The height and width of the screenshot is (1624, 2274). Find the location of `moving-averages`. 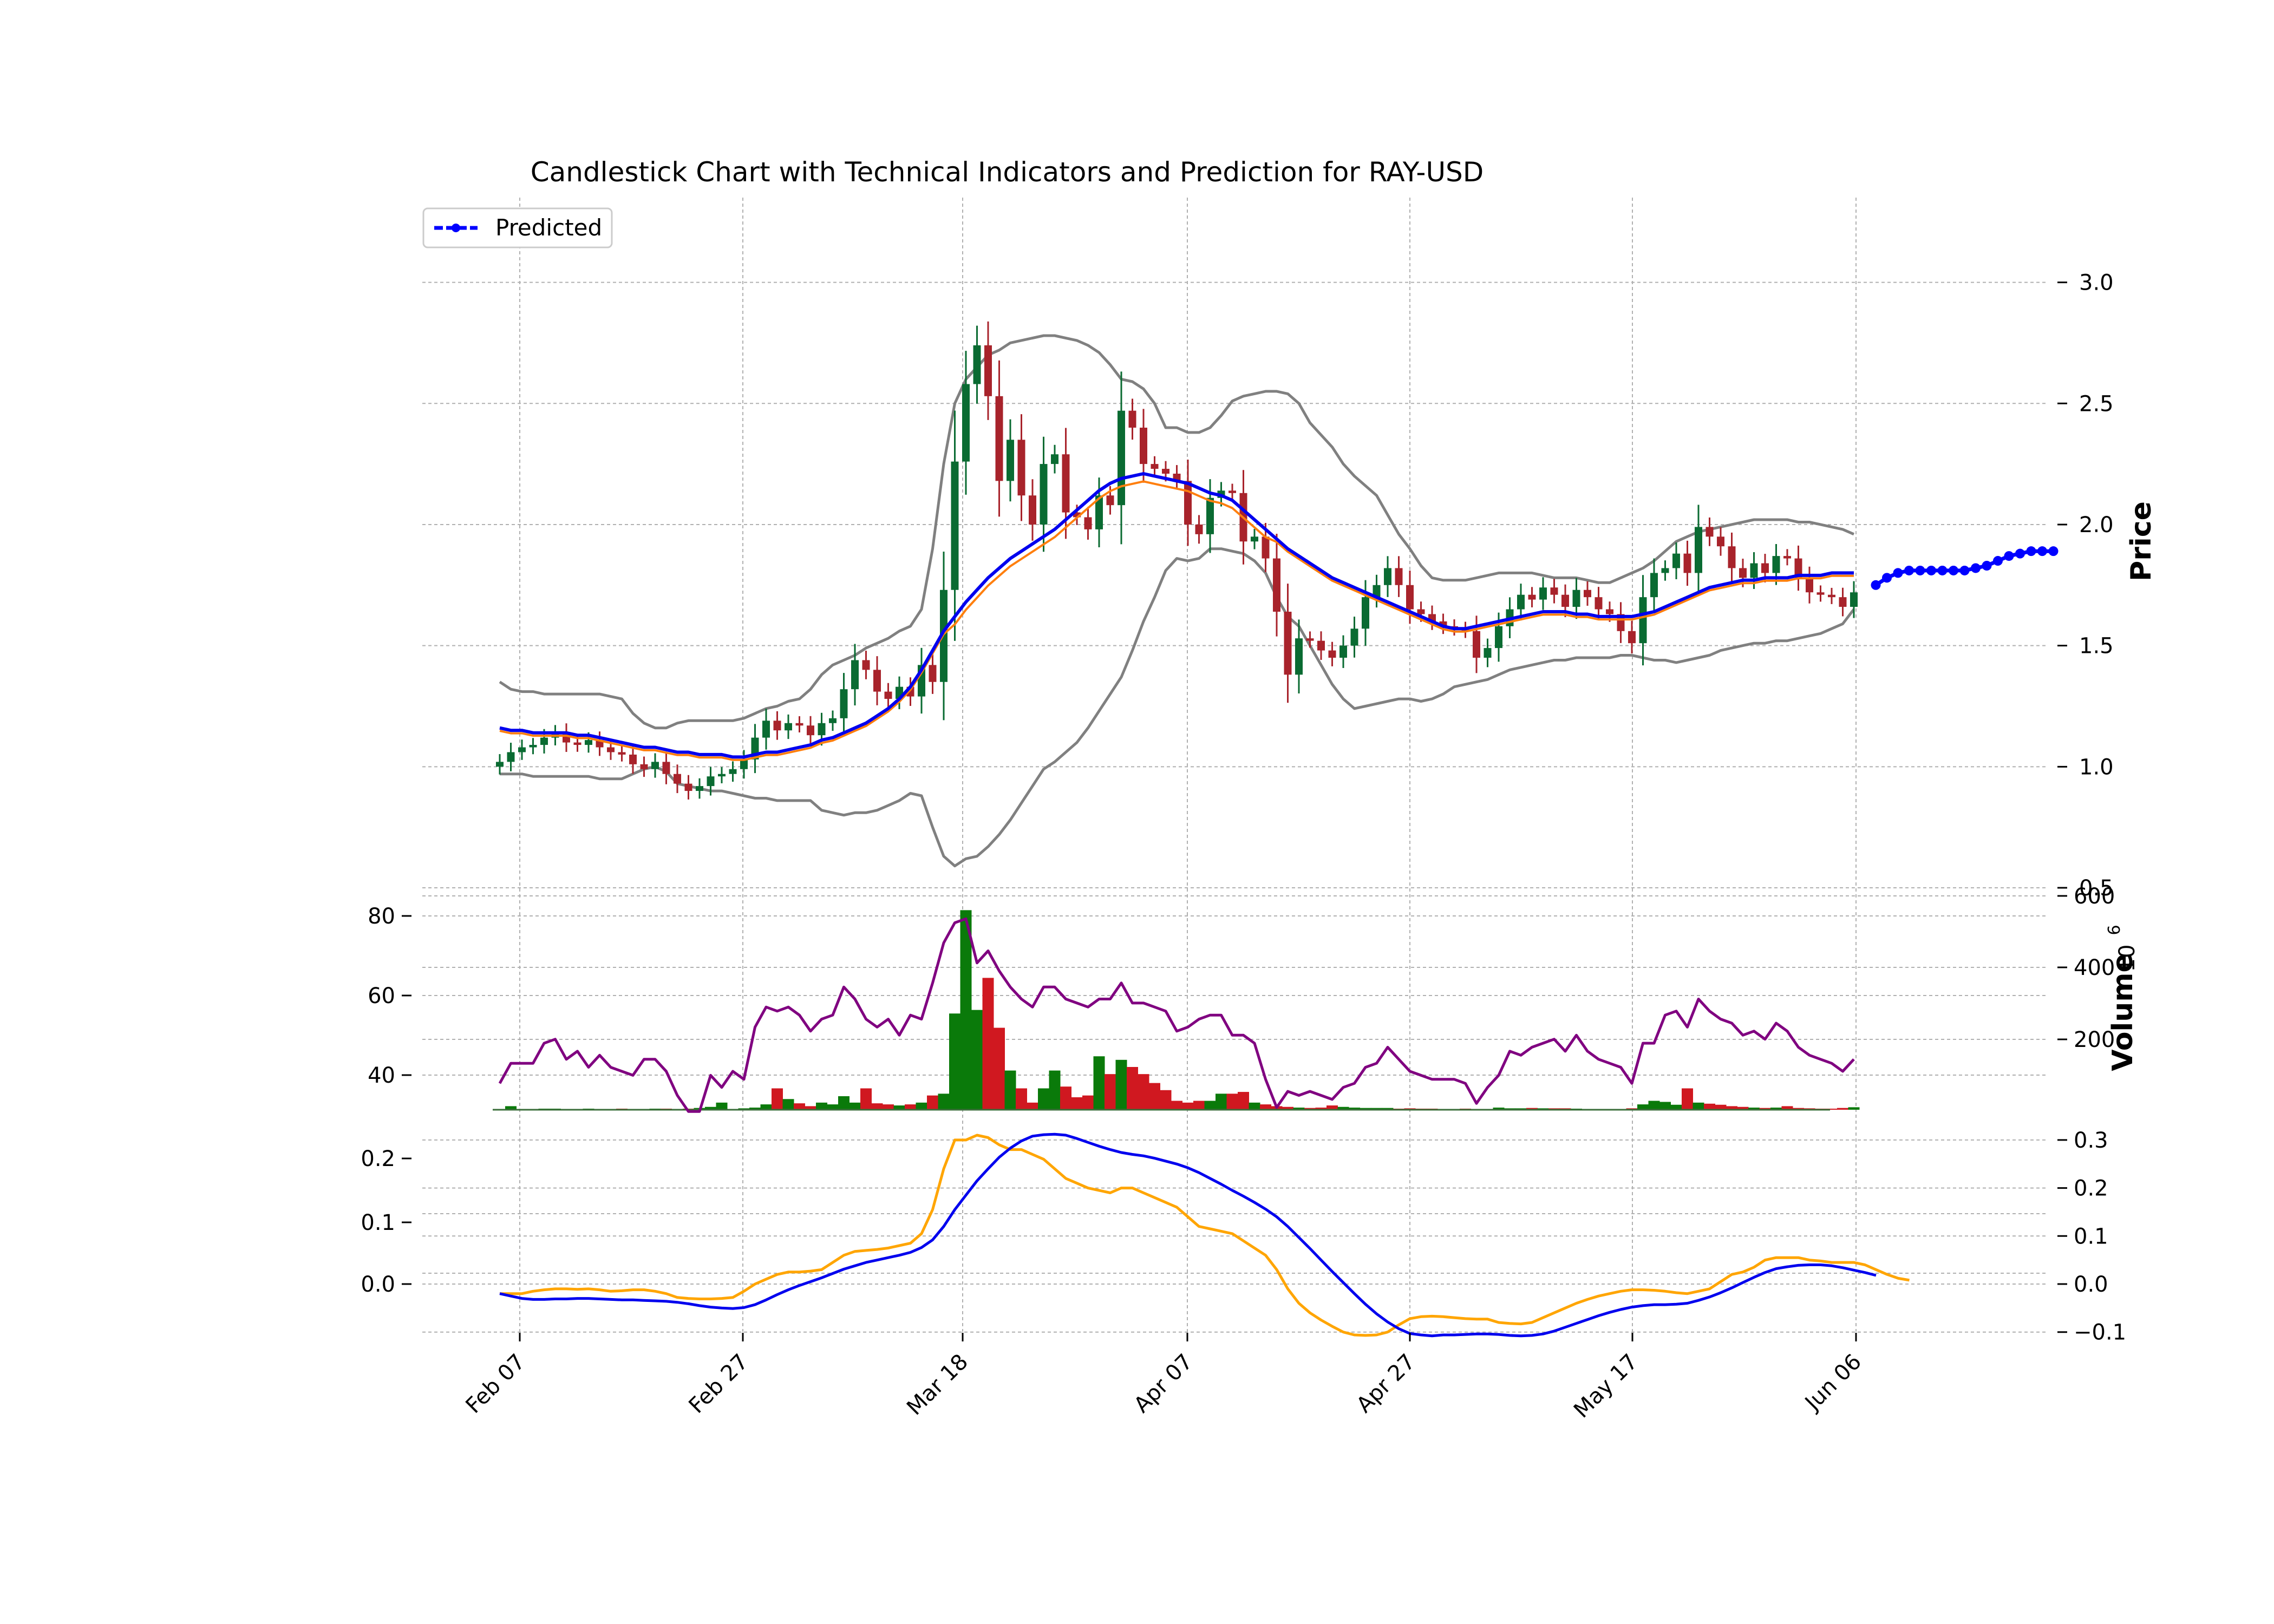

moving-averages is located at coordinates (1177, 616).